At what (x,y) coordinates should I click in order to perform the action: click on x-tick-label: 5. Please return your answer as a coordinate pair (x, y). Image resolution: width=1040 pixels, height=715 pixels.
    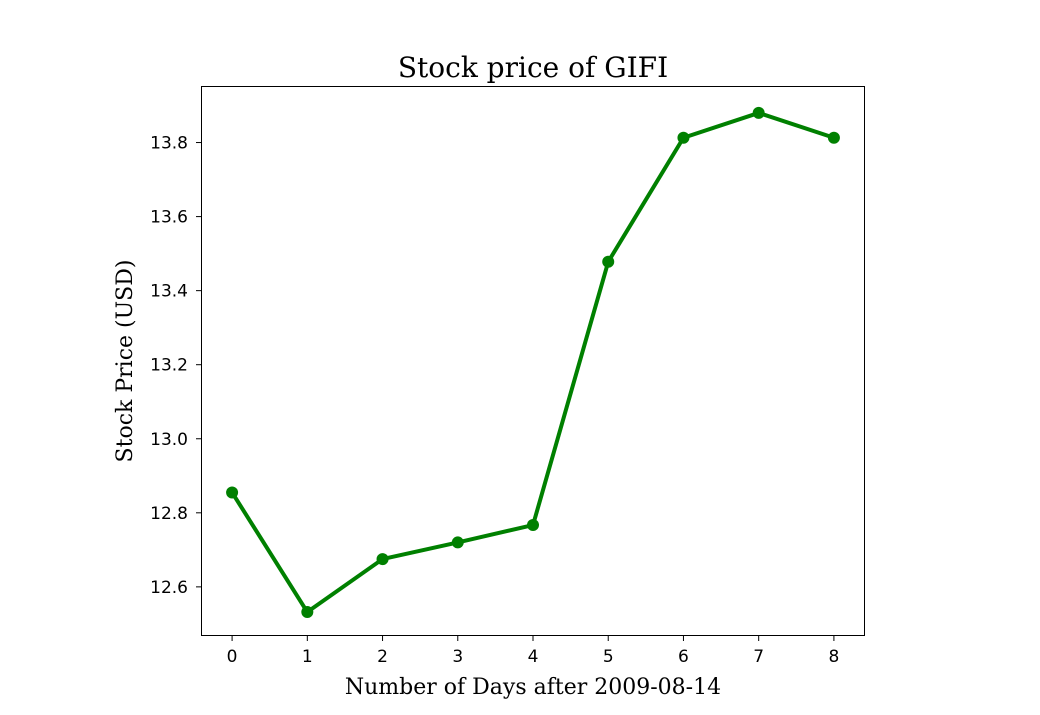
    Looking at the image, I should click on (608, 657).